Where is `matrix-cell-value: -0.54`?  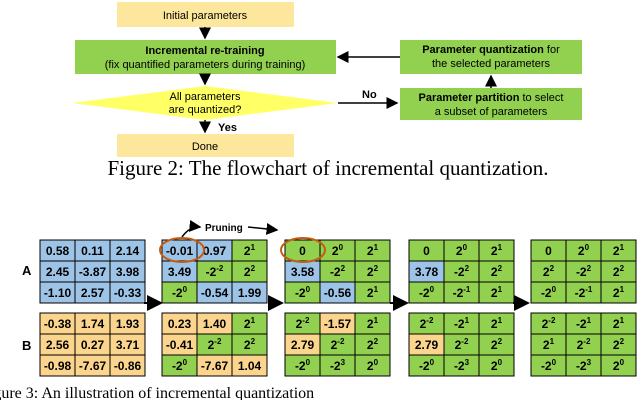
matrix-cell-value: -0.54 is located at coordinates (215, 293).